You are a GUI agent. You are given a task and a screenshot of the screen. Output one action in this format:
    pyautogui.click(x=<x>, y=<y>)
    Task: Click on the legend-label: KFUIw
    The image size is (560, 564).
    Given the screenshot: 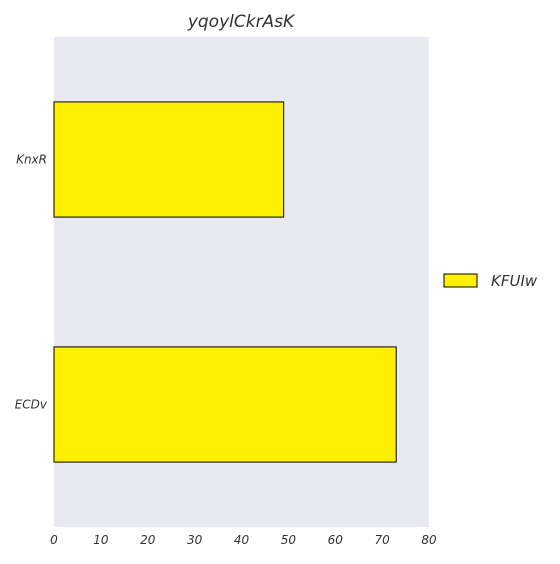 What is the action you would take?
    pyautogui.click(x=514, y=281)
    